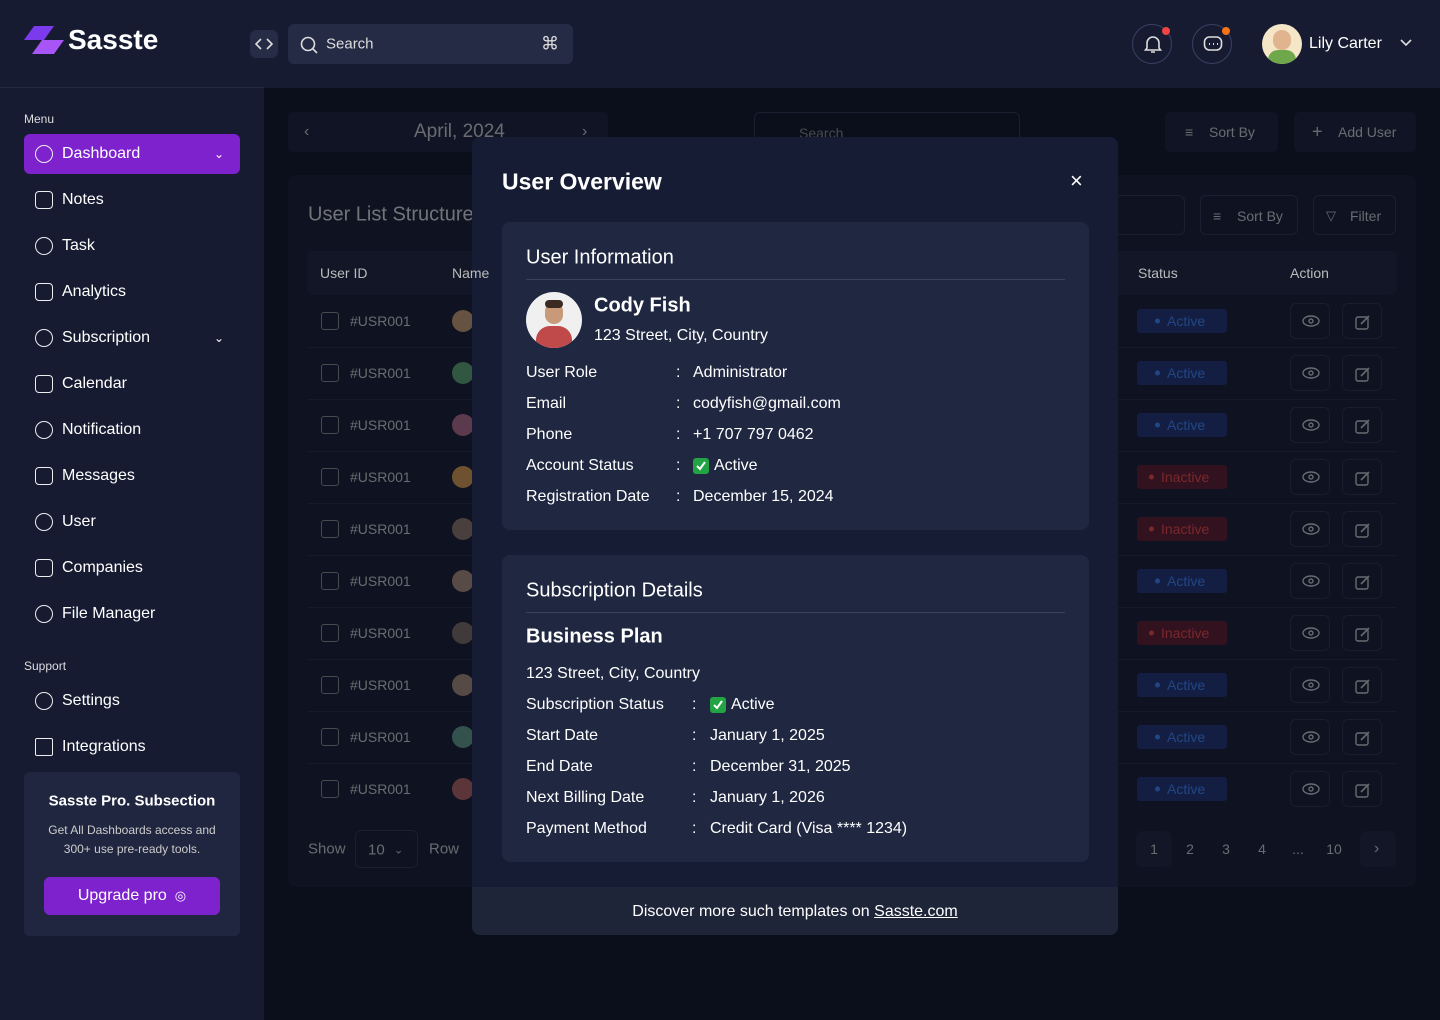 This screenshot has height=1020, width=1440. What do you see at coordinates (104, 746) in the screenshot?
I see `nav-label: Integrations` at bounding box center [104, 746].